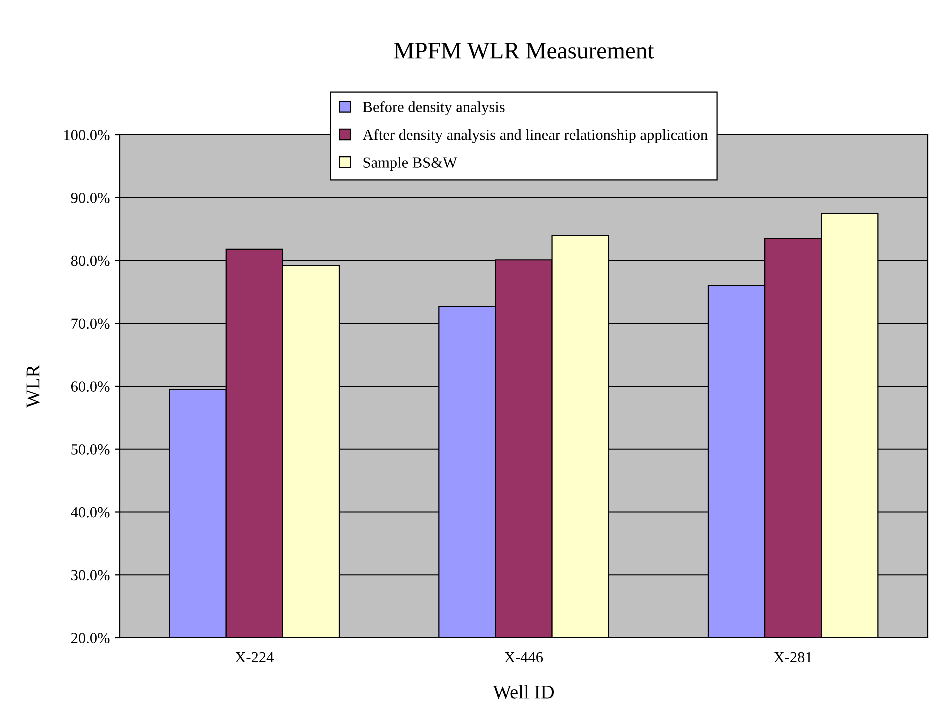  I want to click on chart-title: MPFM WLR Measurement, so click(524, 51).